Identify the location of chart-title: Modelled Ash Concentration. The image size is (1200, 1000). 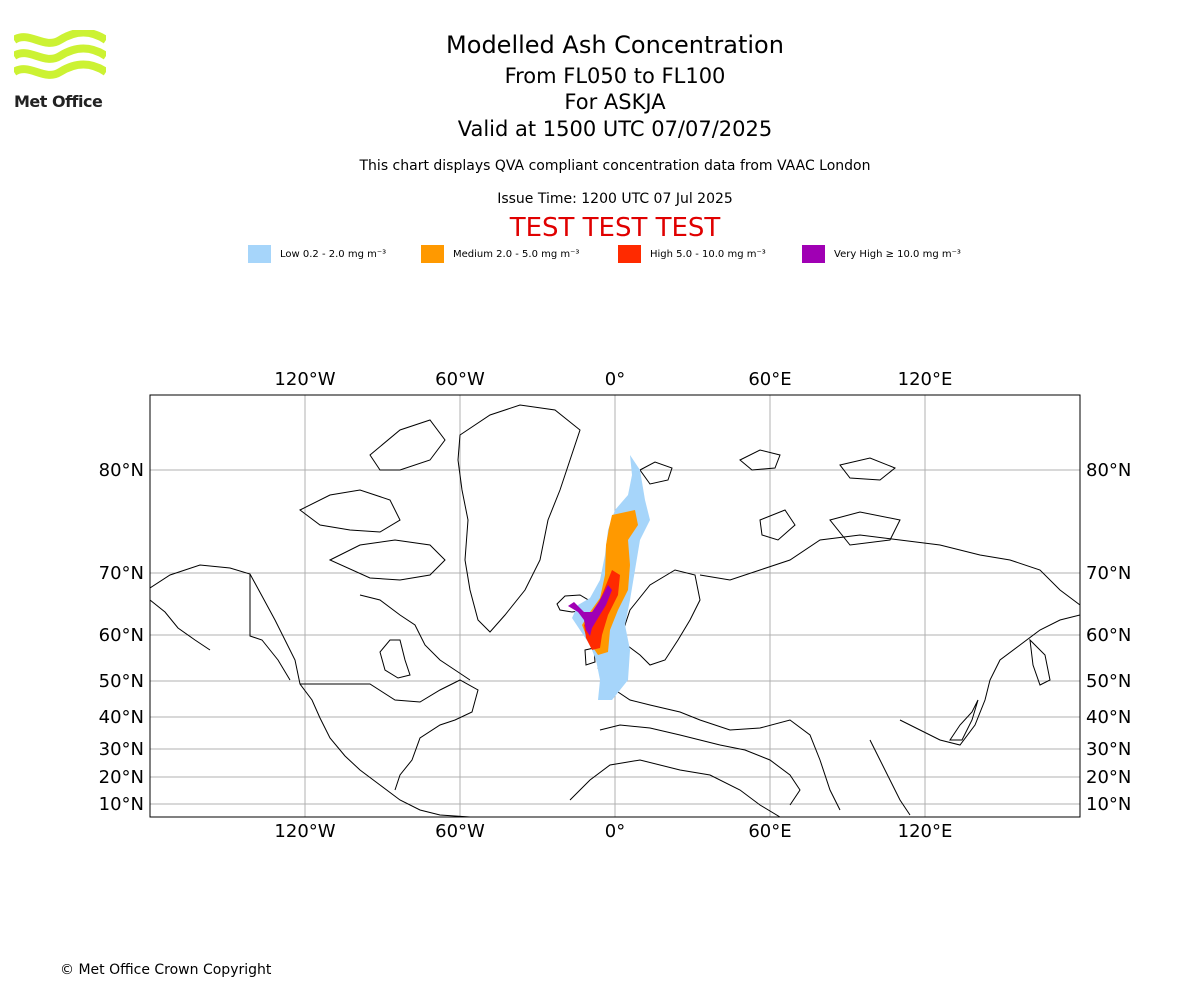
(615, 45).